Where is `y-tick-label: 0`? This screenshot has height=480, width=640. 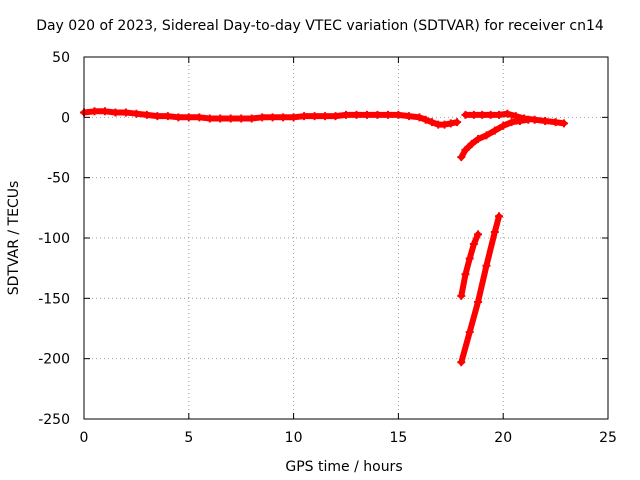 y-tick-label: 0 is located at coordinates (65, 118).